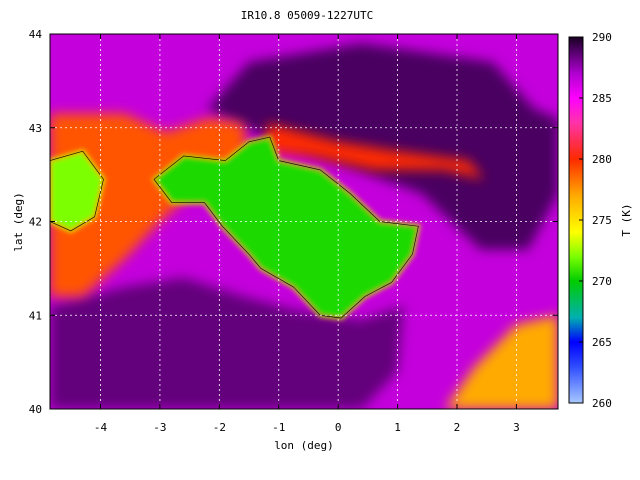  What do you see at coordinates (307, 15) in the screenshot?
I see `chart-title: IR10.8 05009-1227UTC` at bounding box center [307, 15].